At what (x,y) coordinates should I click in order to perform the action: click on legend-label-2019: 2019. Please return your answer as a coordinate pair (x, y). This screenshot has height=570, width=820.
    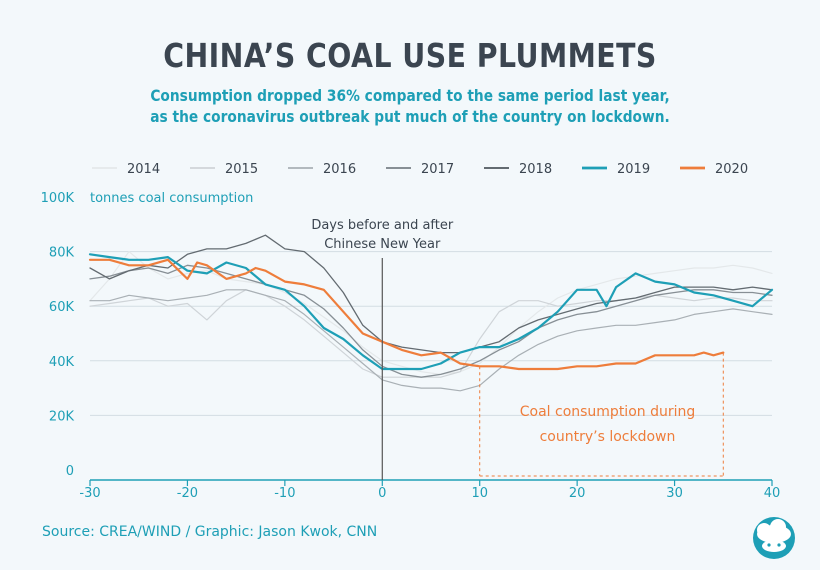
    Looking at the image, I should click on (633, 169).